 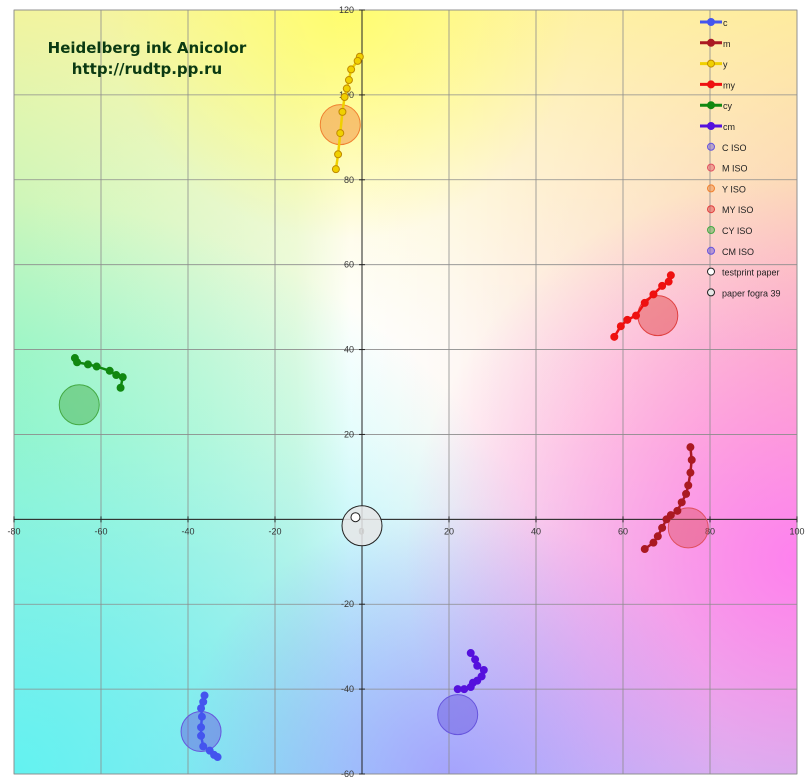 What do you see at coordinates (623, 531) in the screenshot?
I see `x-tick-label: 60` at bounding box center [623, 531].